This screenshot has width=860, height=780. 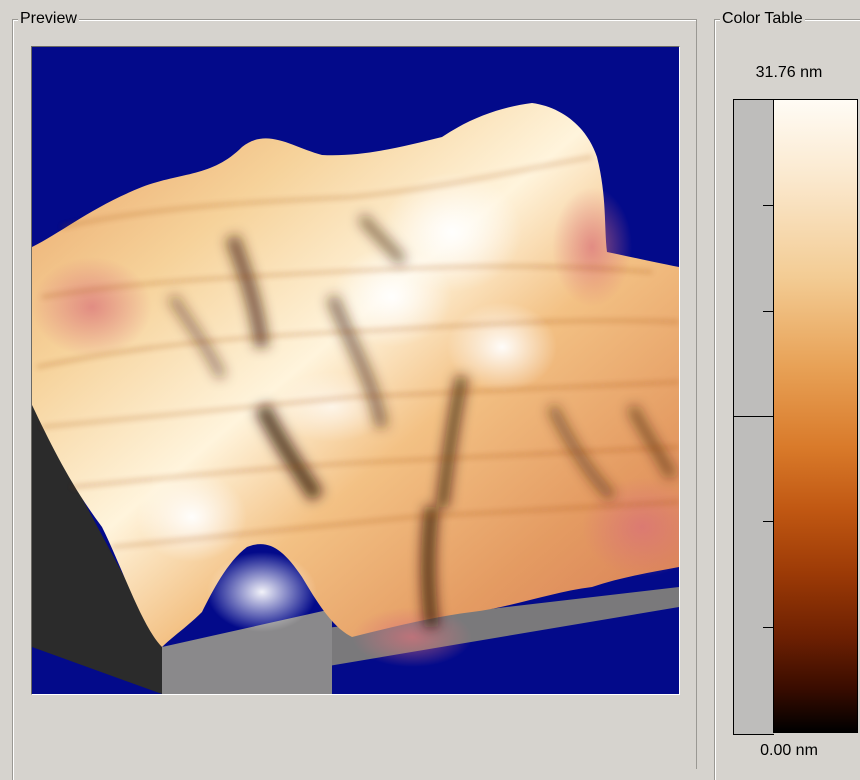 I want to click on color-gradient-bar, so click(x=815, y=416).